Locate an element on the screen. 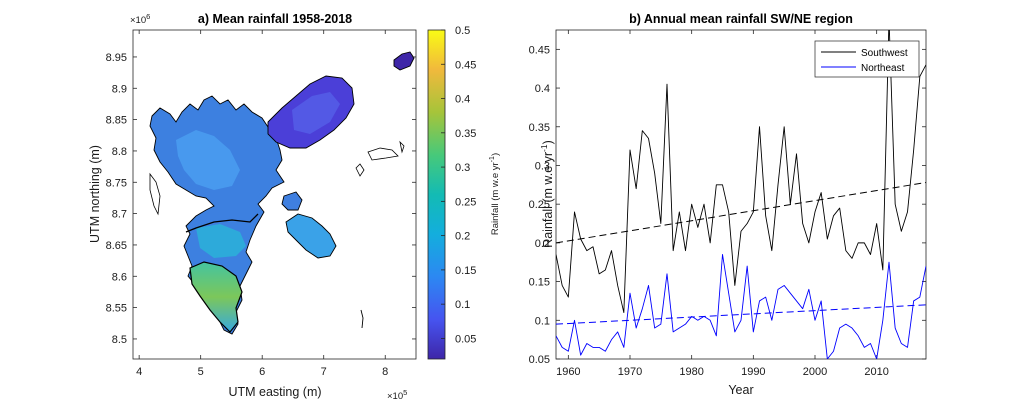  map-x-tick-label: 8 is located at coordinates (385, 372).